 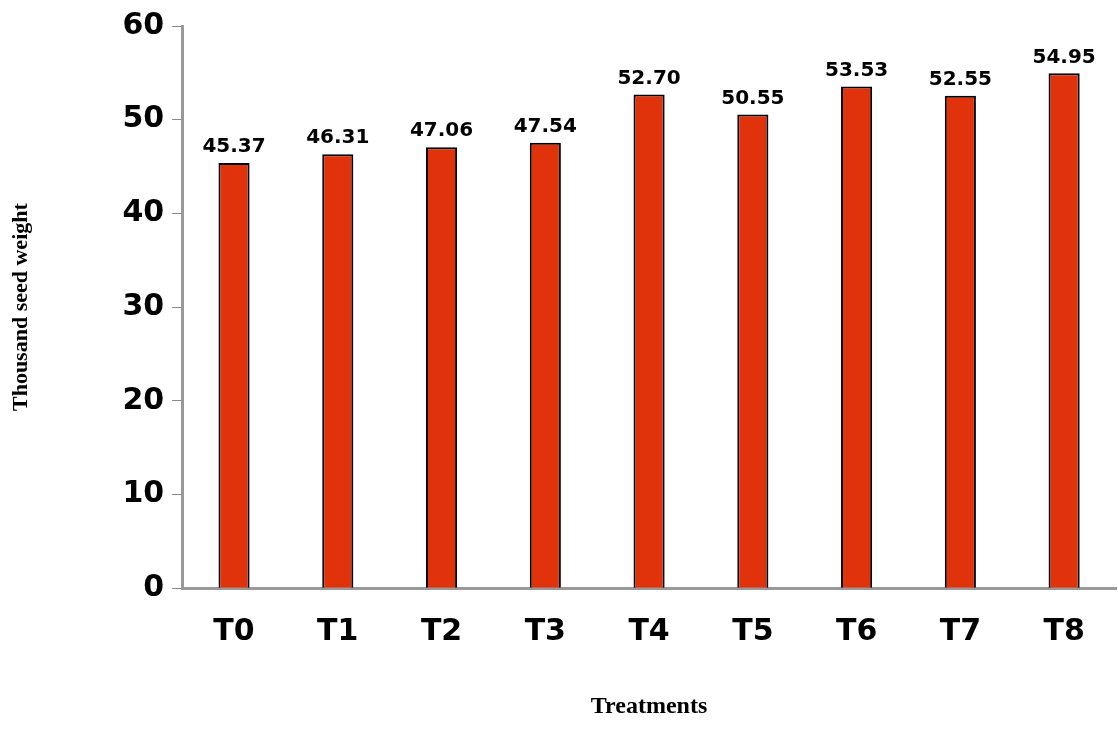 What do you see at coordinates (338, 136) in the screenshot?
I see `data-label: 46.31` at bounding box center [338, 136].